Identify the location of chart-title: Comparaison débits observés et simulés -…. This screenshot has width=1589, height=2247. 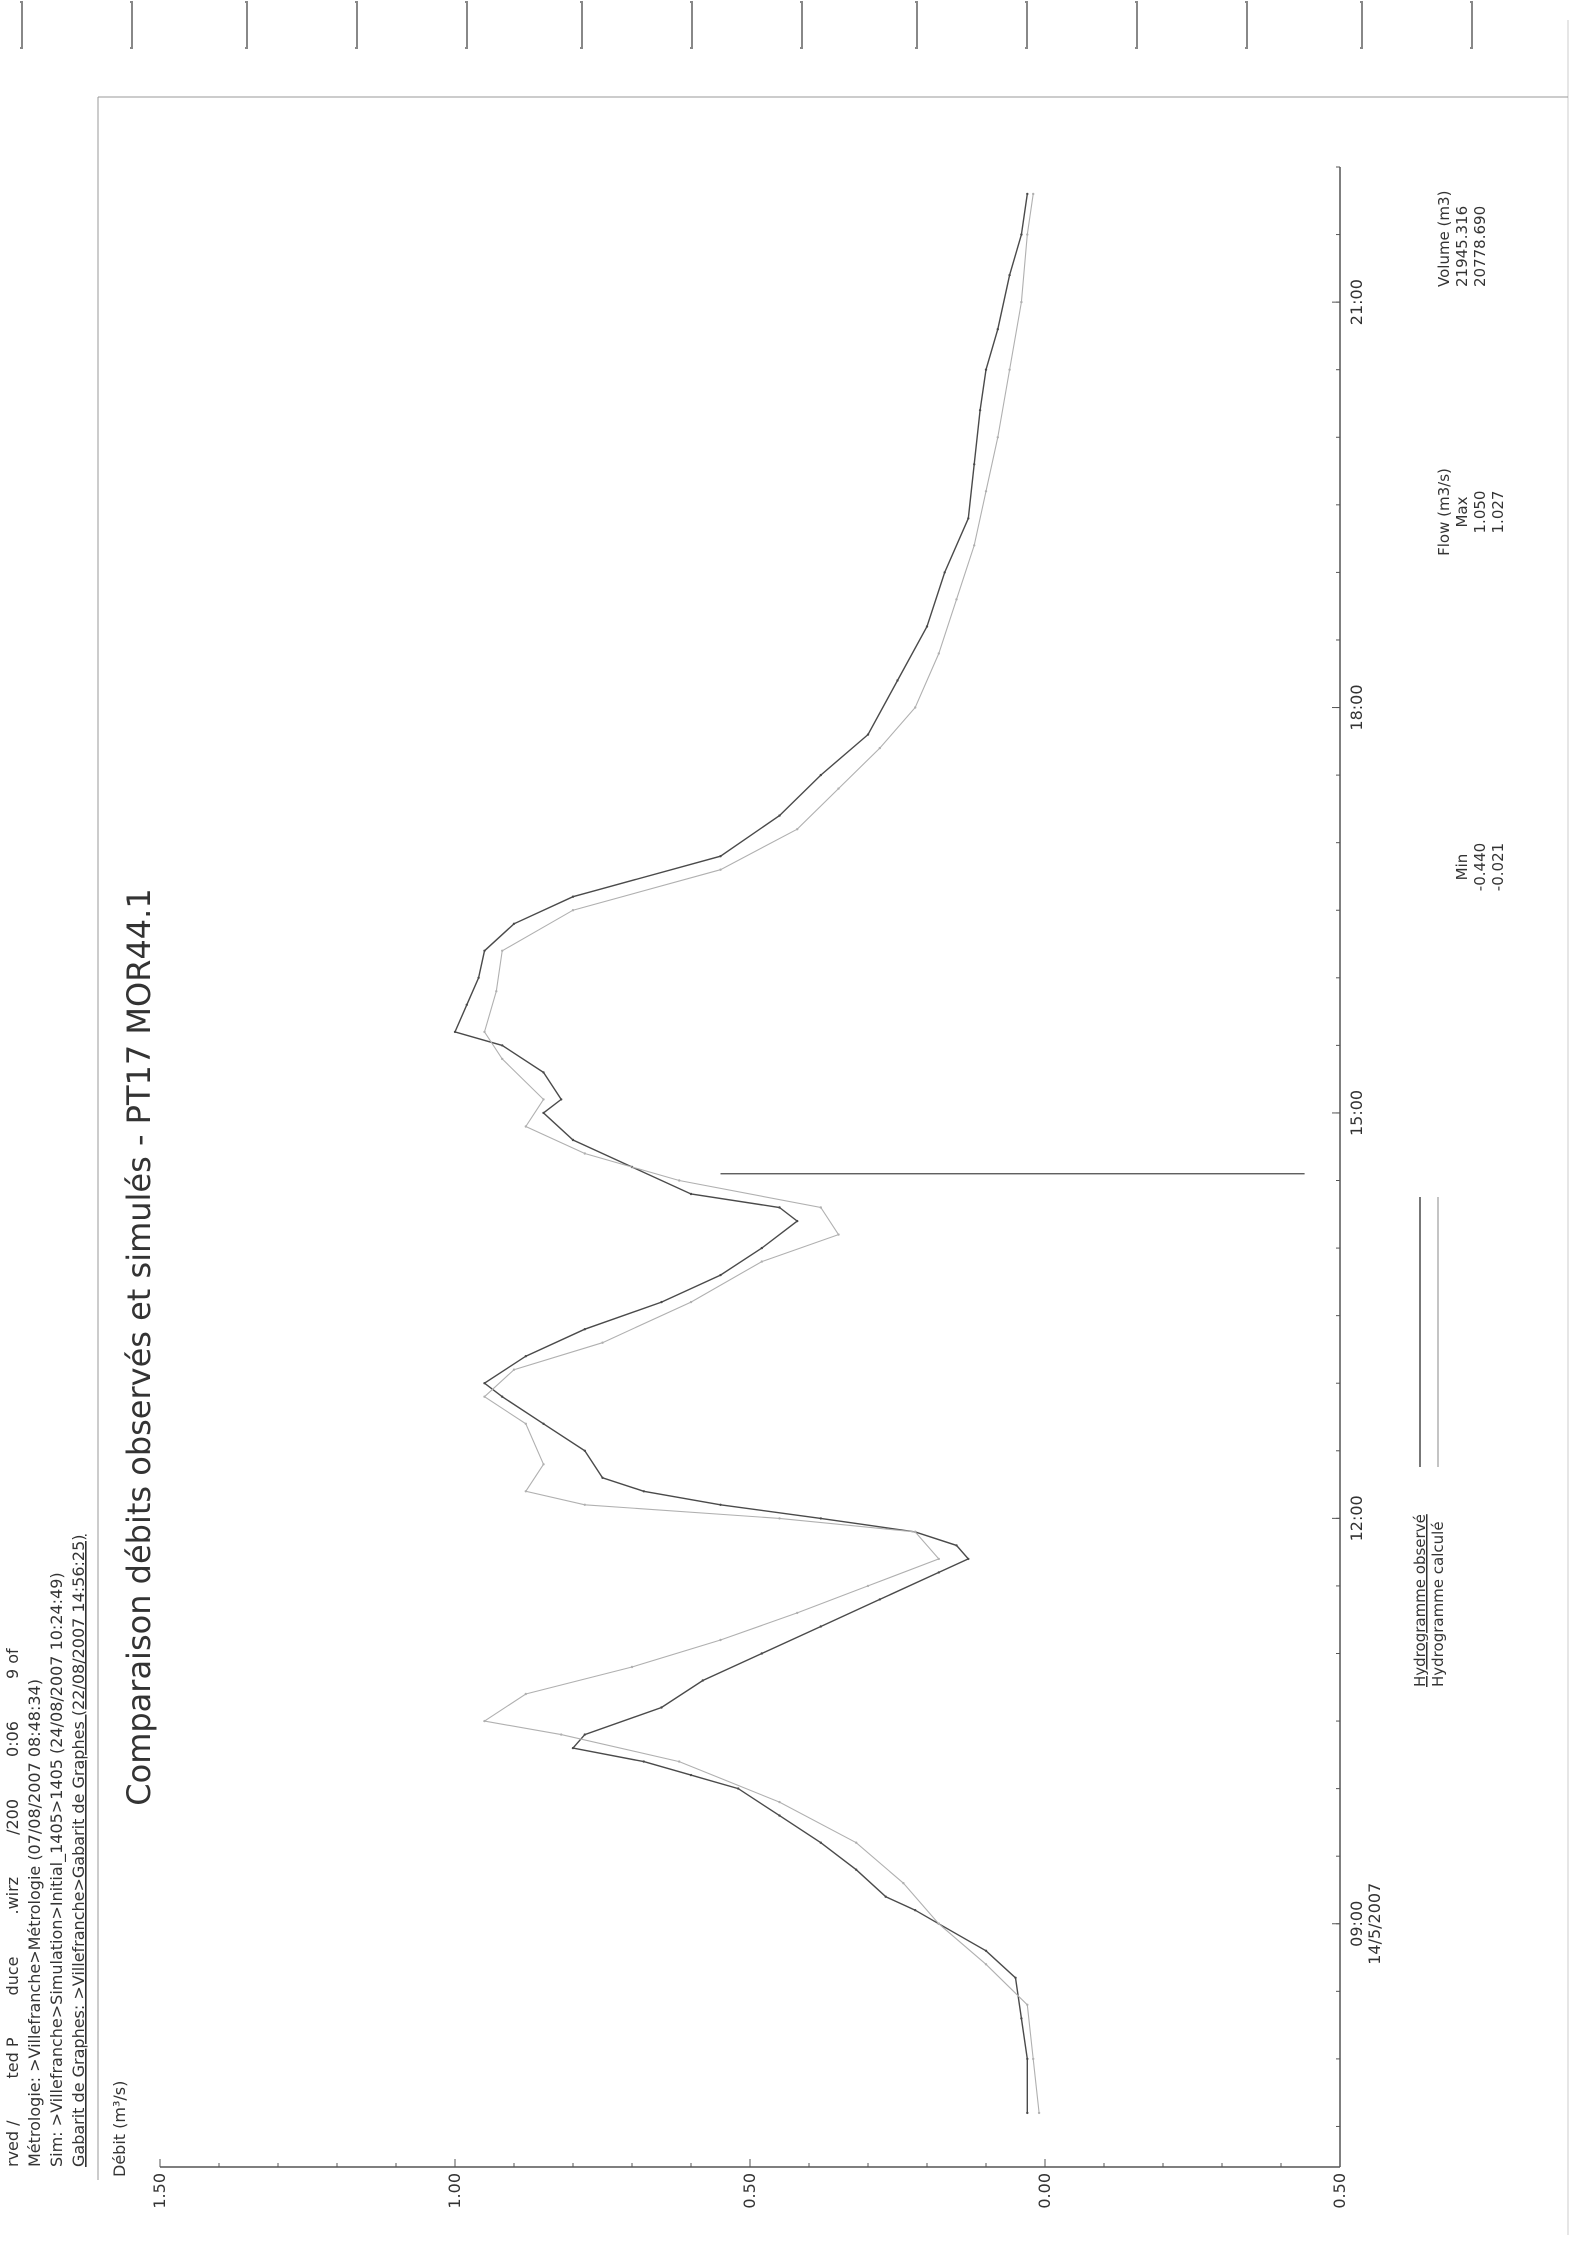
(139, 1346).